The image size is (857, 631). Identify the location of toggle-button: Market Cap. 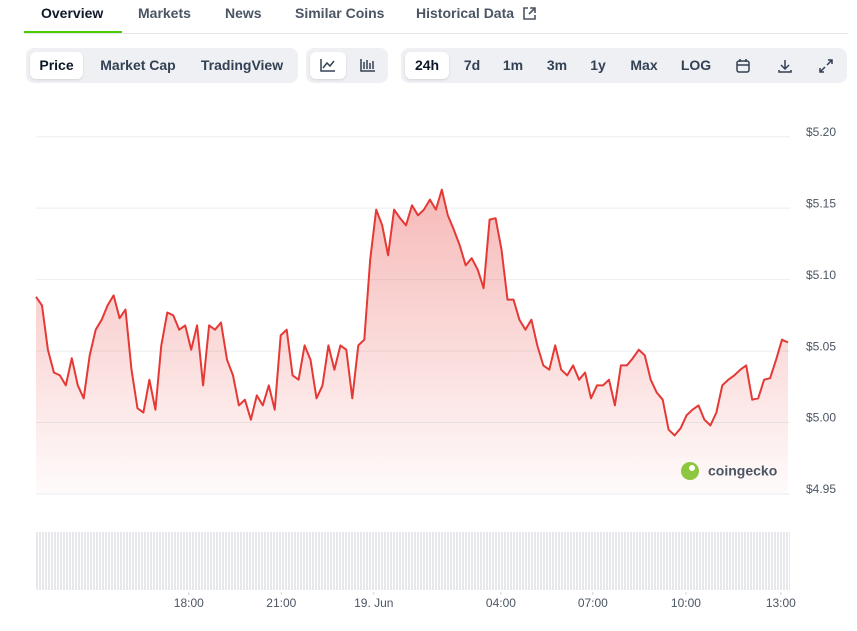
(138, 65).